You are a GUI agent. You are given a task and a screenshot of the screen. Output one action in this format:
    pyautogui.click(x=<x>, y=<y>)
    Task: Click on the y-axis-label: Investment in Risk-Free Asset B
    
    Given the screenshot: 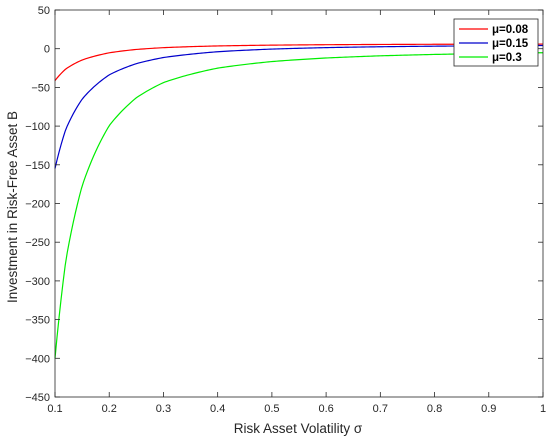 What is the action you would take?
    pyautogui.click(x=12, y=207)
    